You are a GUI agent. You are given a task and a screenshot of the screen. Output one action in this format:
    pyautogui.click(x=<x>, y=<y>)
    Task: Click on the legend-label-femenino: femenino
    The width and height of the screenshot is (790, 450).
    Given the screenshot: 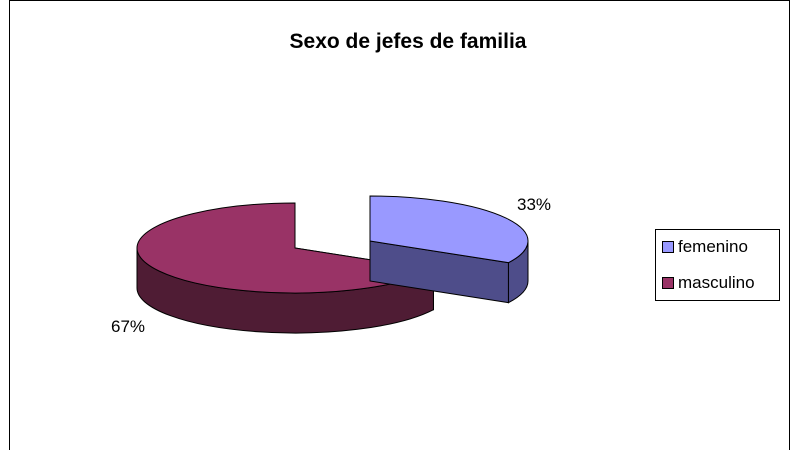 What is the action you would take?
    pyautogui.click(x=713, y=246)
    